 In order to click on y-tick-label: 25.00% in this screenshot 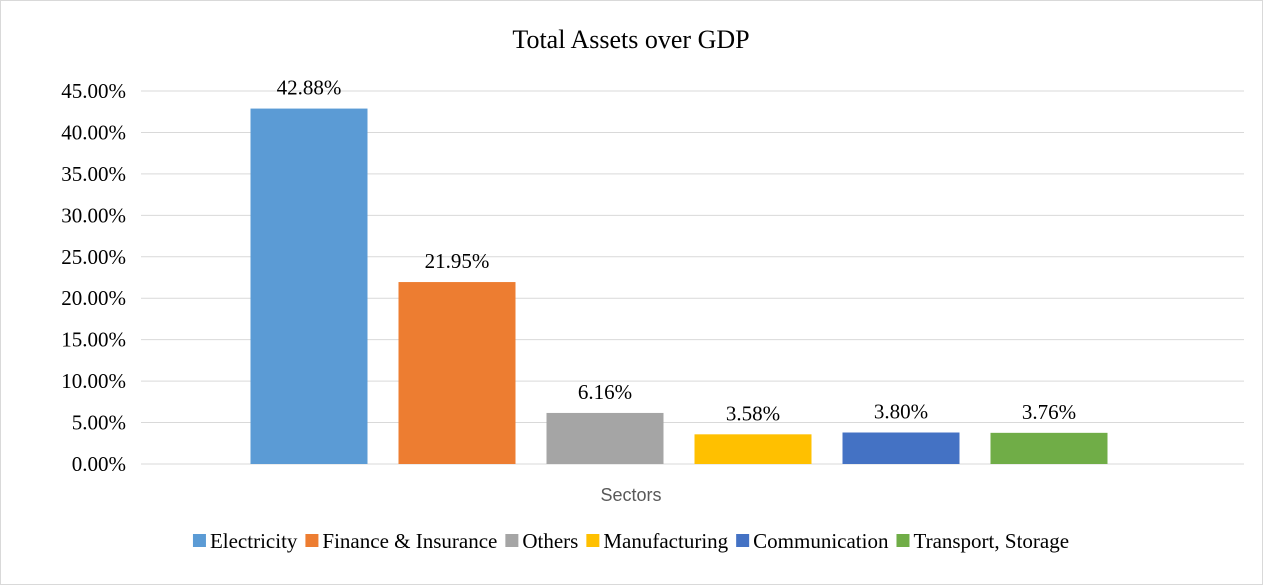, I will do `click(93, 257)`.